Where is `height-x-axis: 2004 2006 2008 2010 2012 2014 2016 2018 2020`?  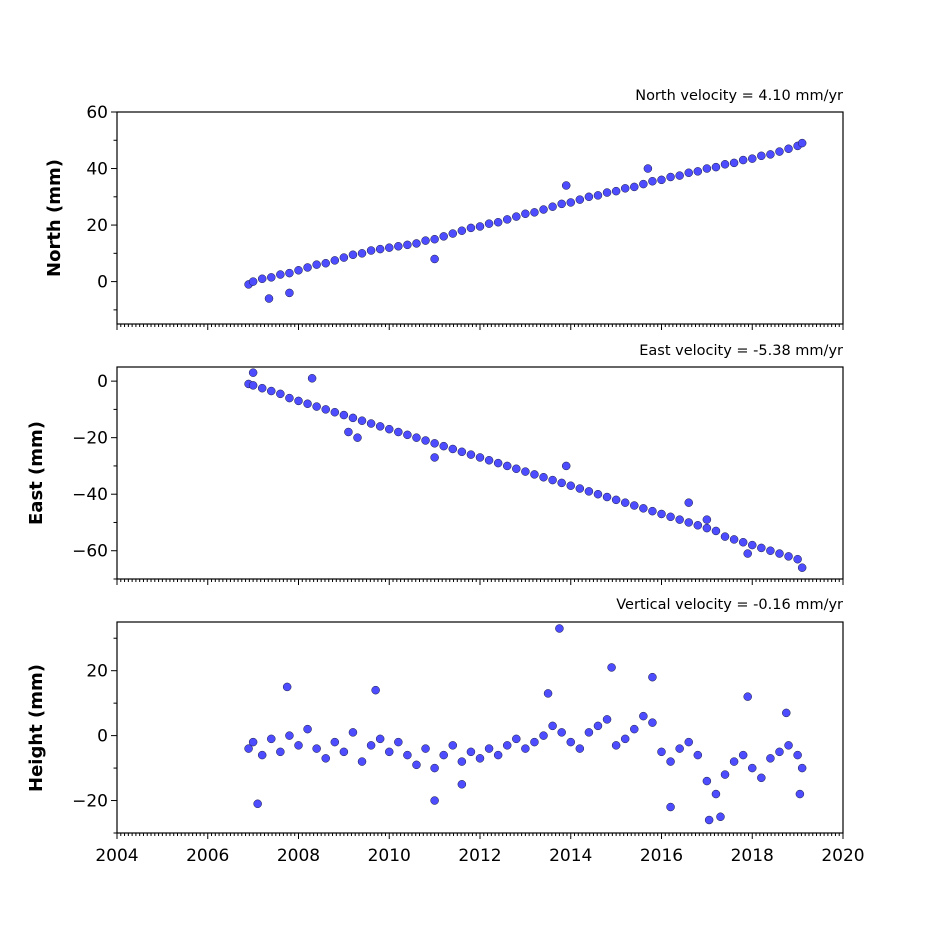 height-x-axis: 2004 2006 2008 2010 2012 2014 2016 2018 2020 is located at coordinates (480, 849).